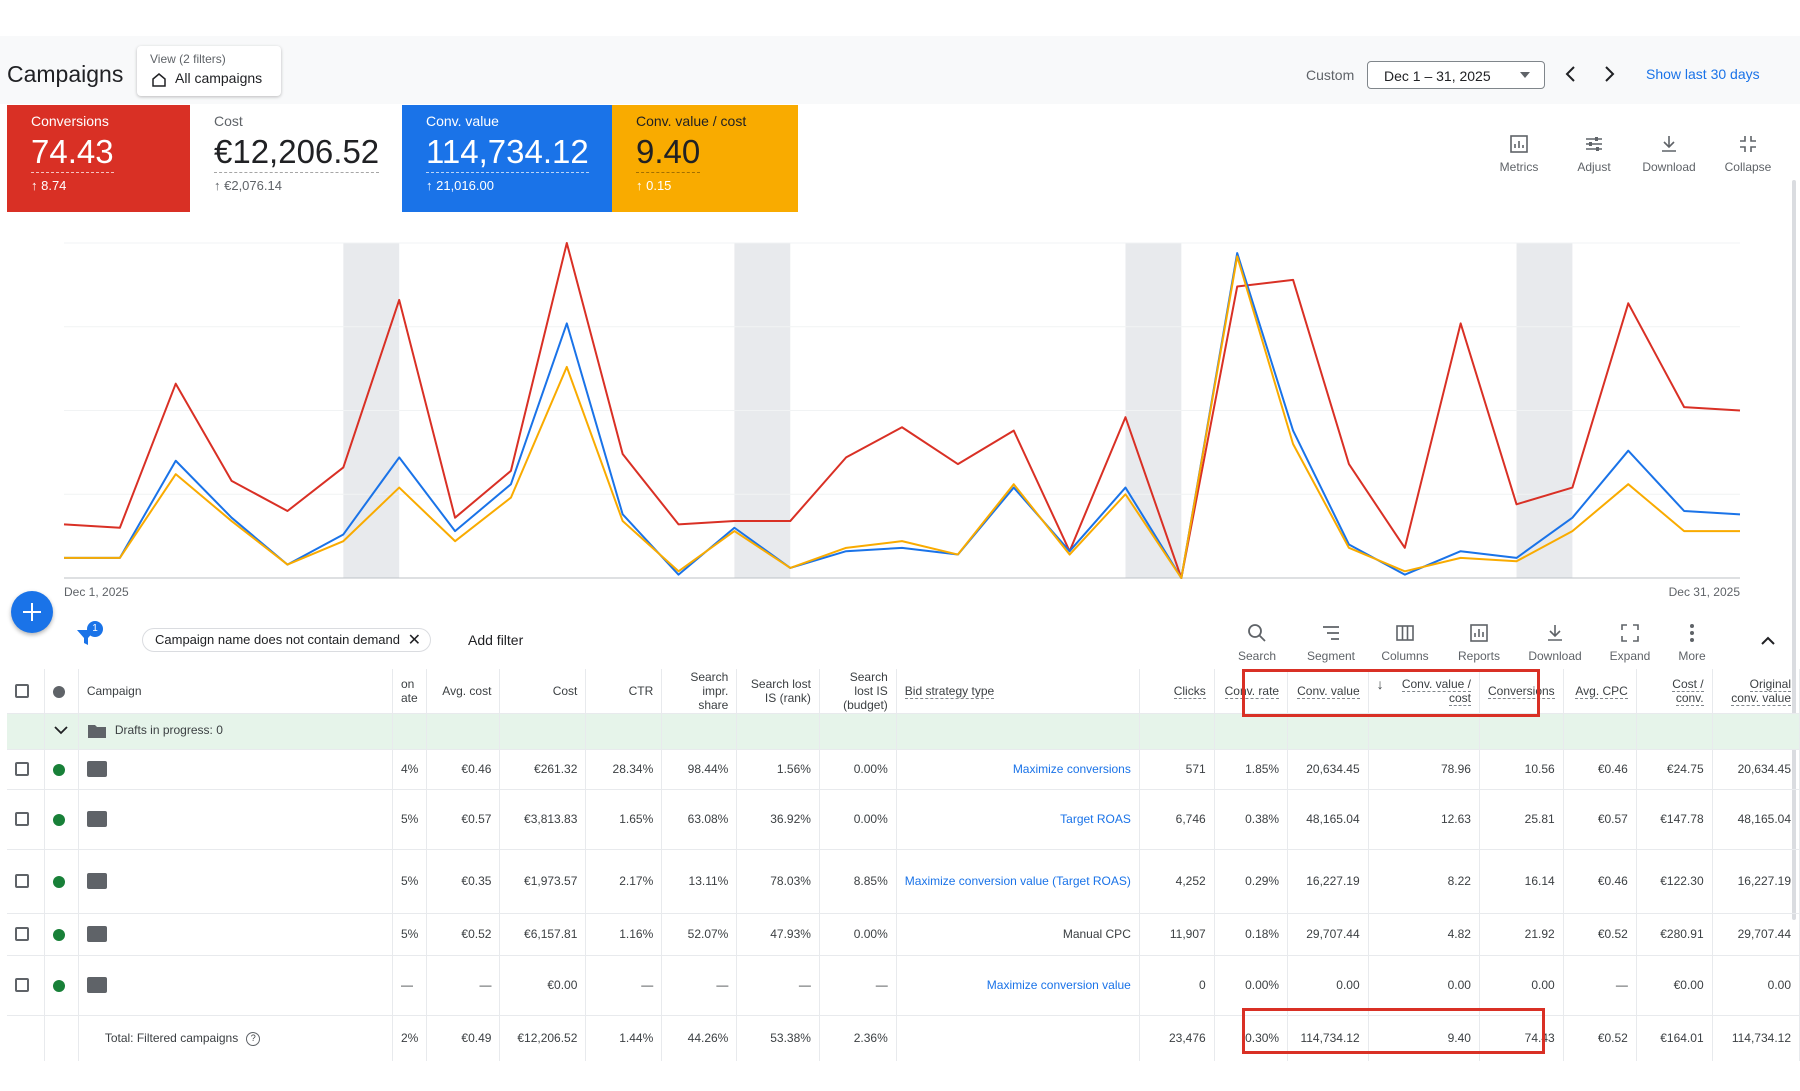  Describe the element at coordinates (1251, 819) in the screenshot. I see `cell-conv-rate: 0.38%` at that location.